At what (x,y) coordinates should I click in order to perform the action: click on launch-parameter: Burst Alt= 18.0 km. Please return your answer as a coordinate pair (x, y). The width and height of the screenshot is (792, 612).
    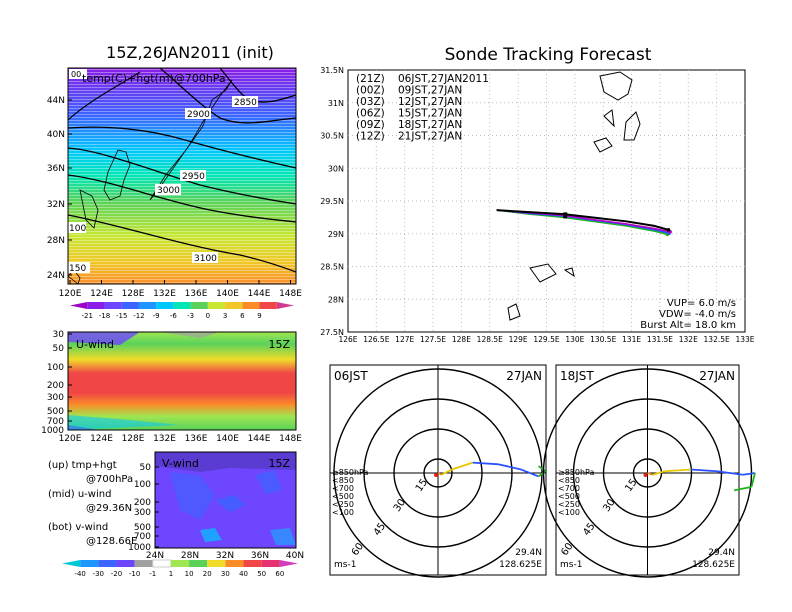
    Looking at the image, I should click on (688, 325).